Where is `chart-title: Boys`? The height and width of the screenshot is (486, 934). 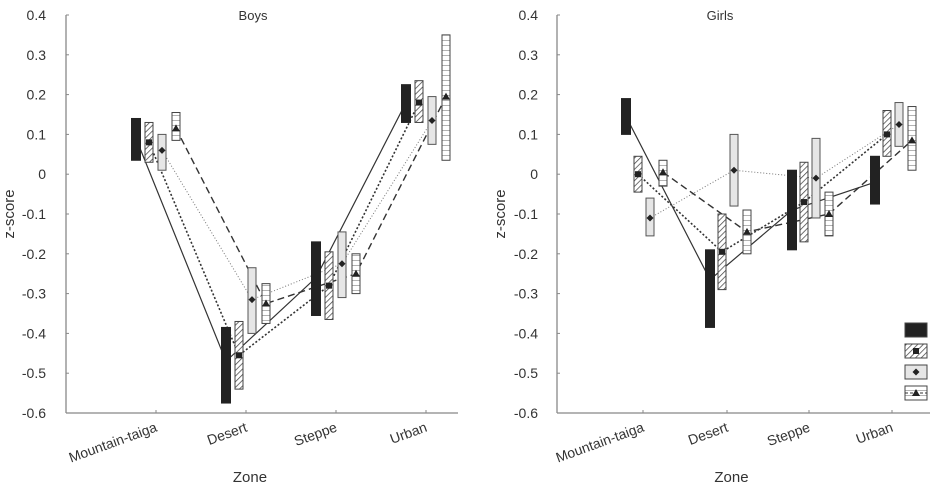
chart-title: Boys is located at coordinates (253, 15).